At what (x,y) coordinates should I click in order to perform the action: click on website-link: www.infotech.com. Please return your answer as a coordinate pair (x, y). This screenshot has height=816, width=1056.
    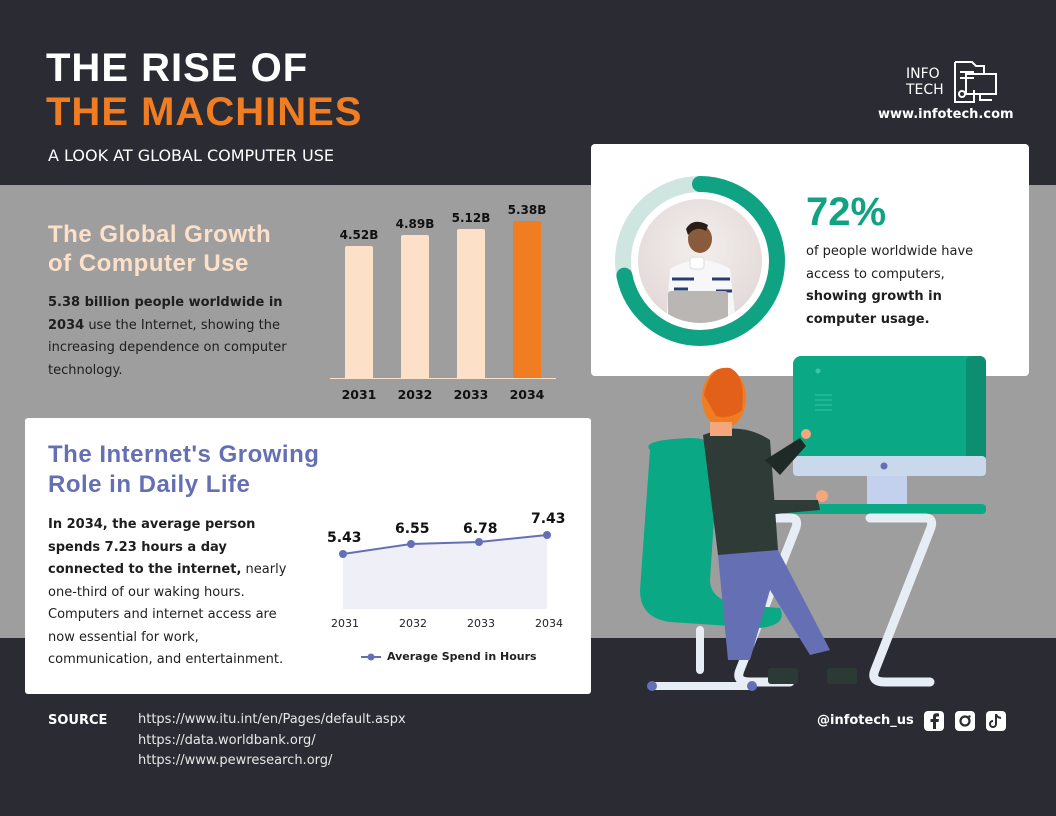
    Looking at the image, I should click on (946, 114).